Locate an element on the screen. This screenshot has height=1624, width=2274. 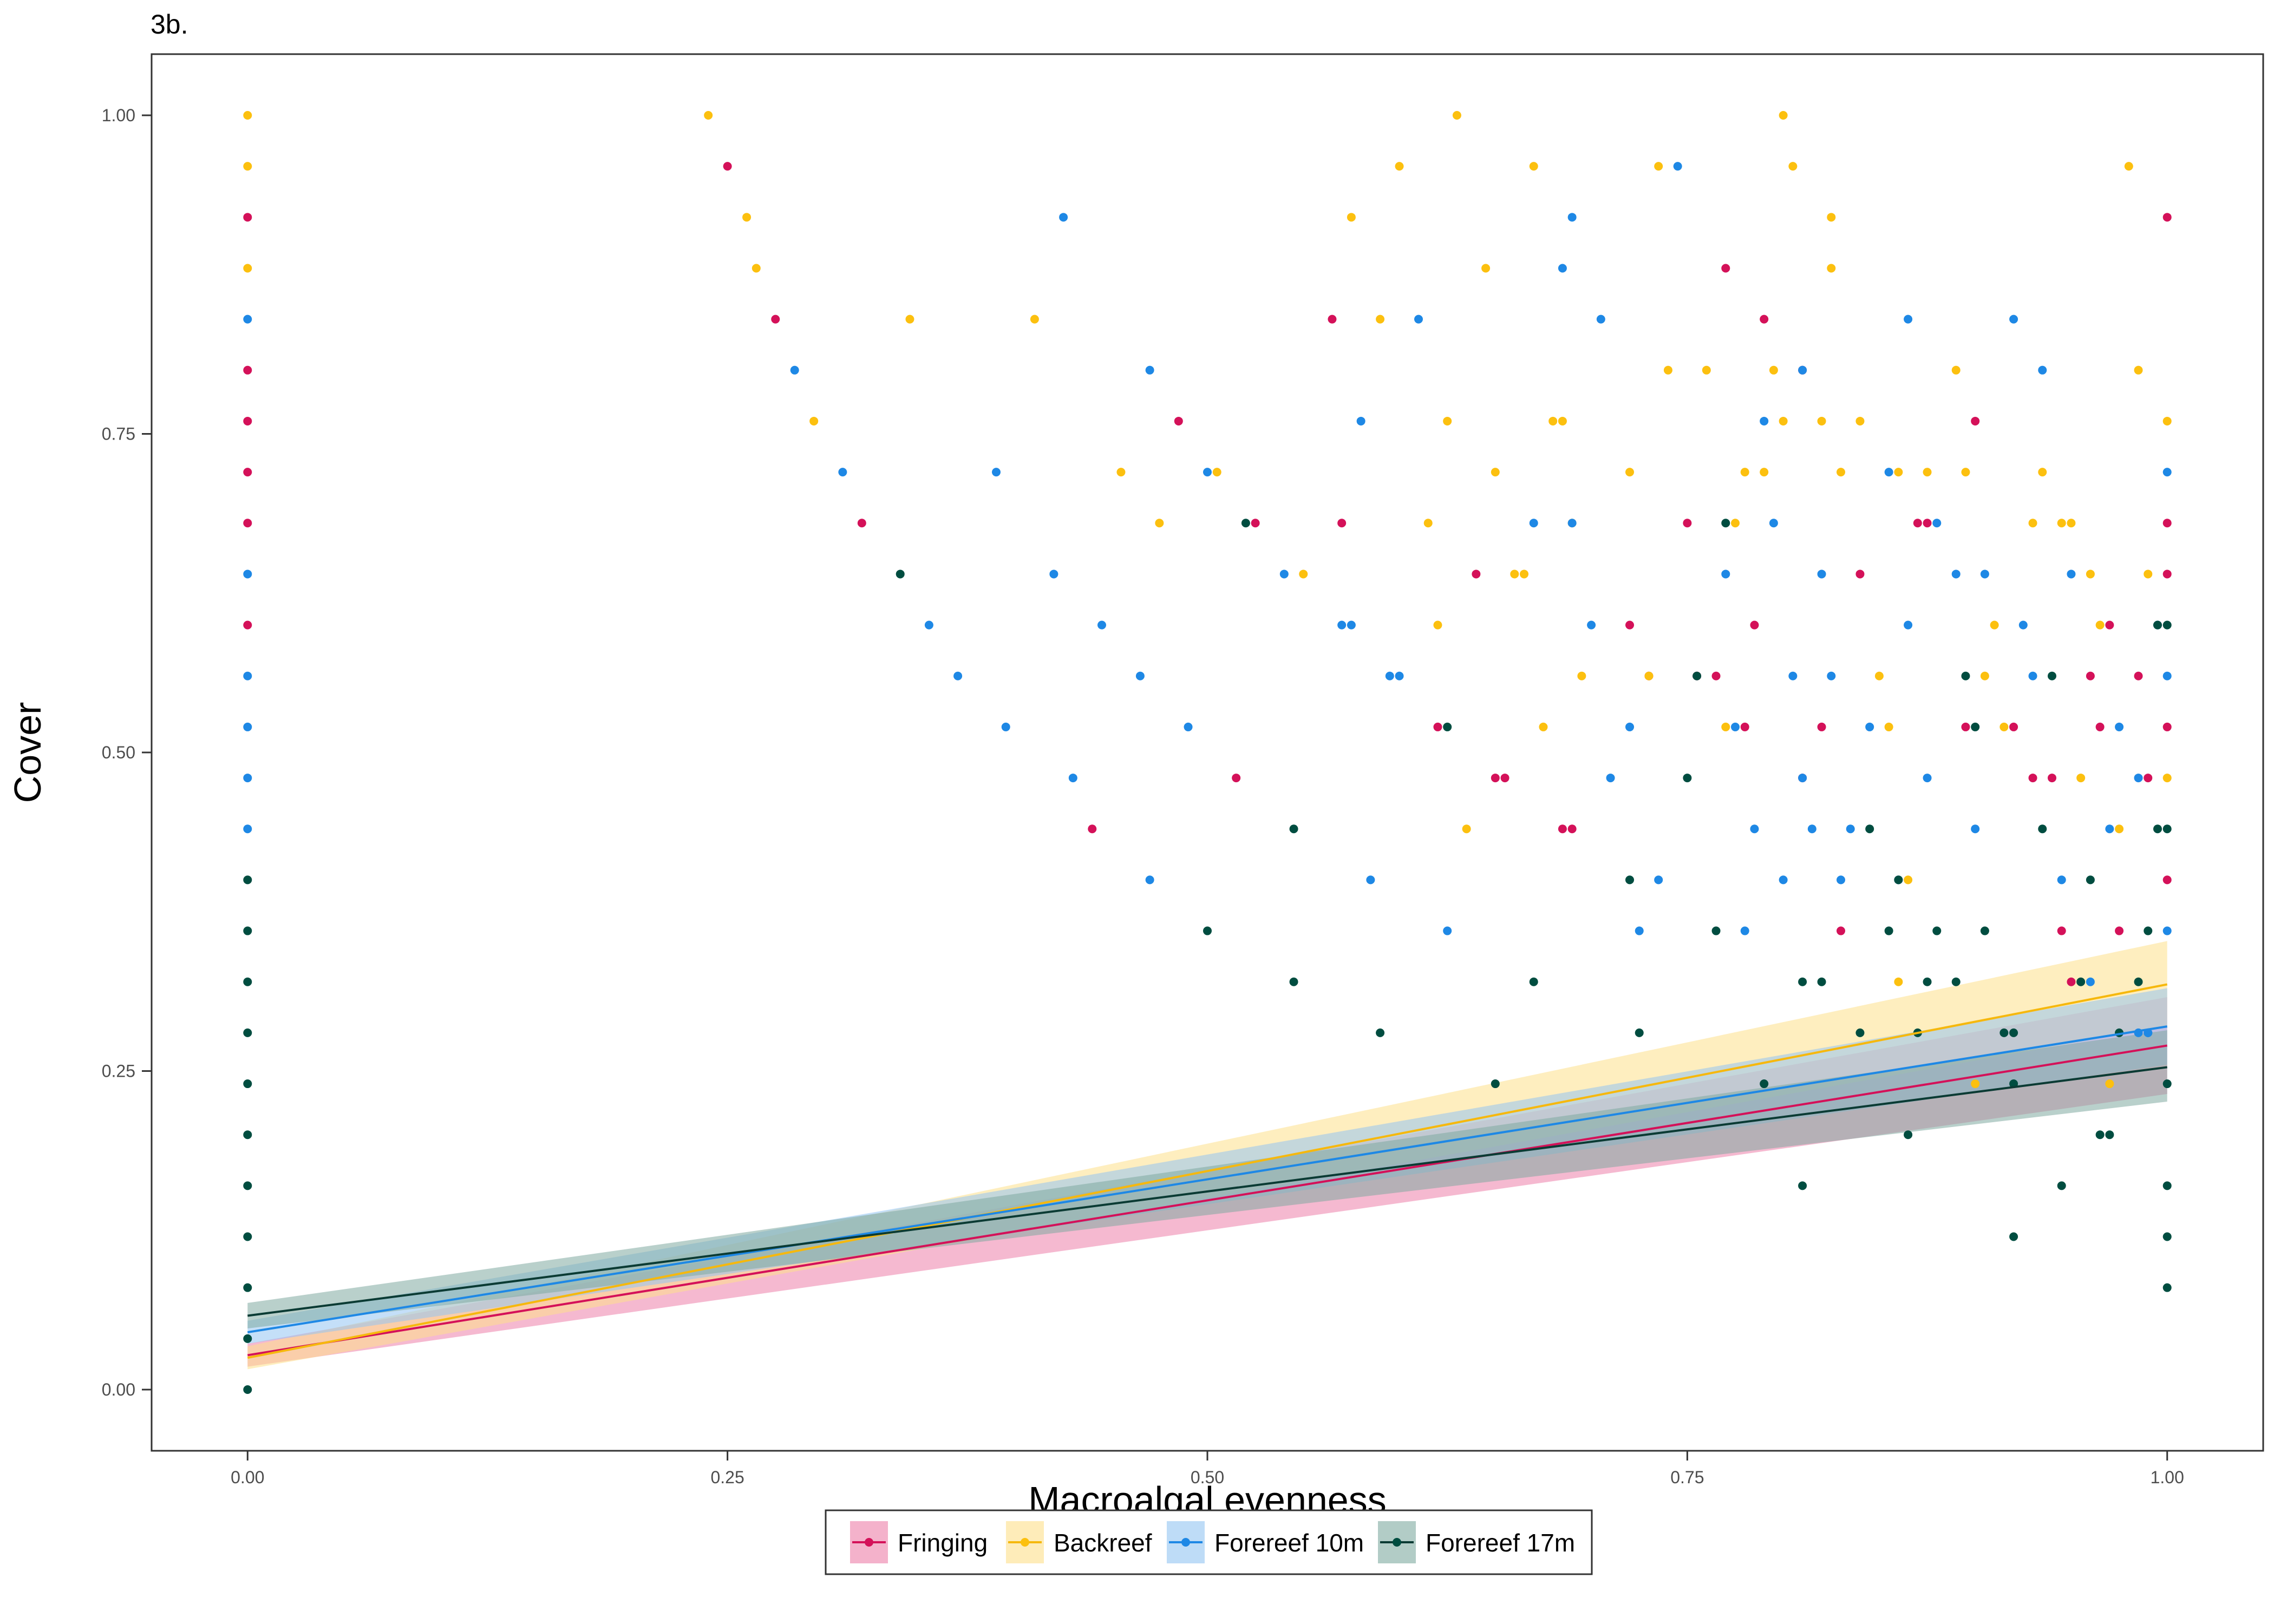
y-tick-label: 0.00 is located at coordinates (119, 1390).